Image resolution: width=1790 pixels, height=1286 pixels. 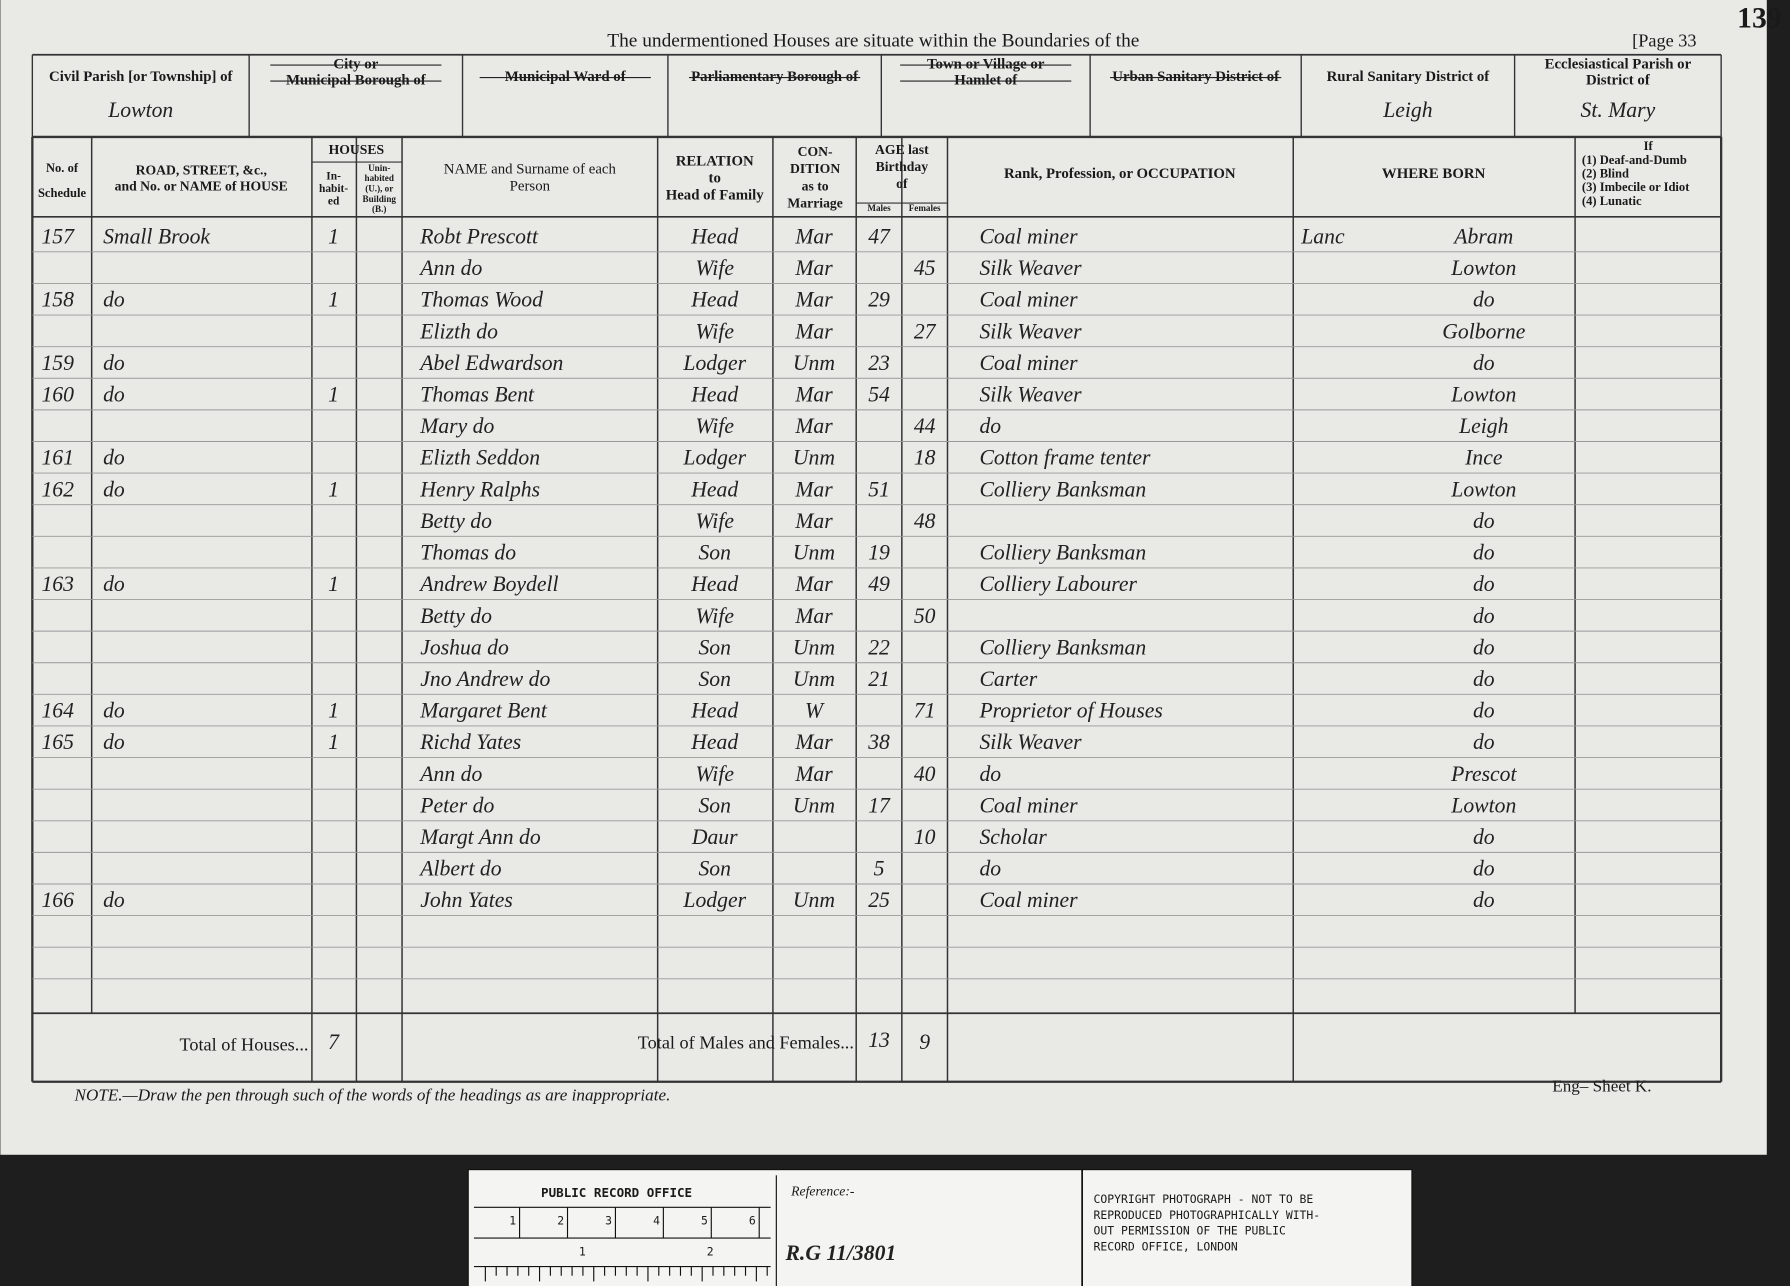 What do you see at coordinates (530, 187) in the screenshot?
I see `header-cell: Person` at bounding box center [530, 187].